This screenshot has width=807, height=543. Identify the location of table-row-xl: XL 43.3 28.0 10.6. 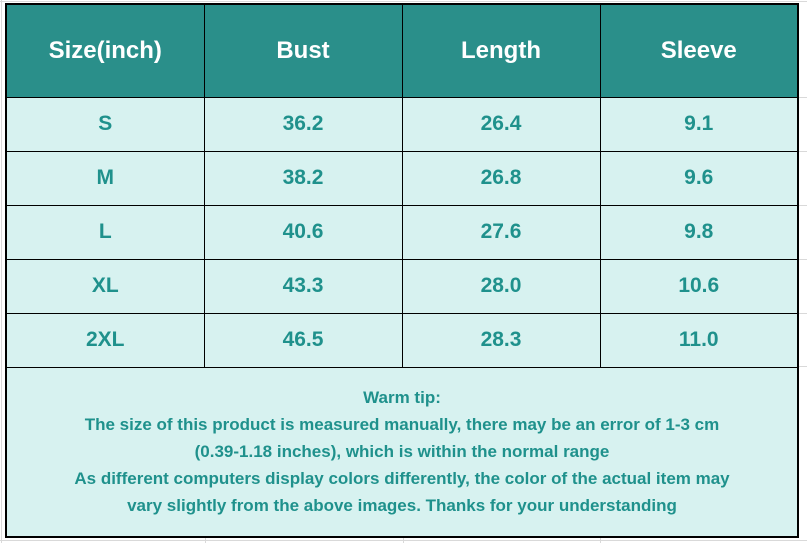
(402, 286).